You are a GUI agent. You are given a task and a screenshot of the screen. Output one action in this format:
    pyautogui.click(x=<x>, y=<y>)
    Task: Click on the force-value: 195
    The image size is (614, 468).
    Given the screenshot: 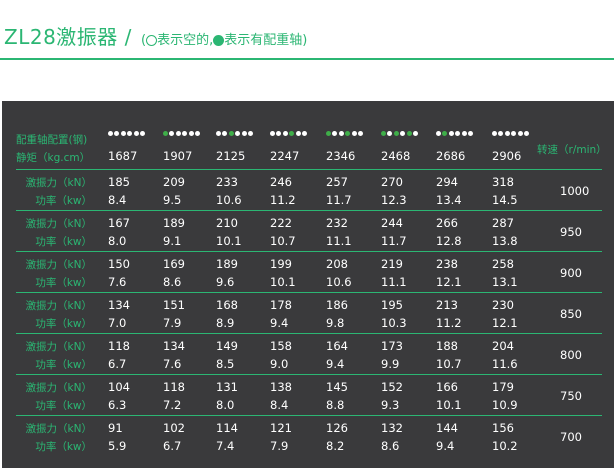 What is the action you would take?
    pyautogui.click(x=392, y=305)
    